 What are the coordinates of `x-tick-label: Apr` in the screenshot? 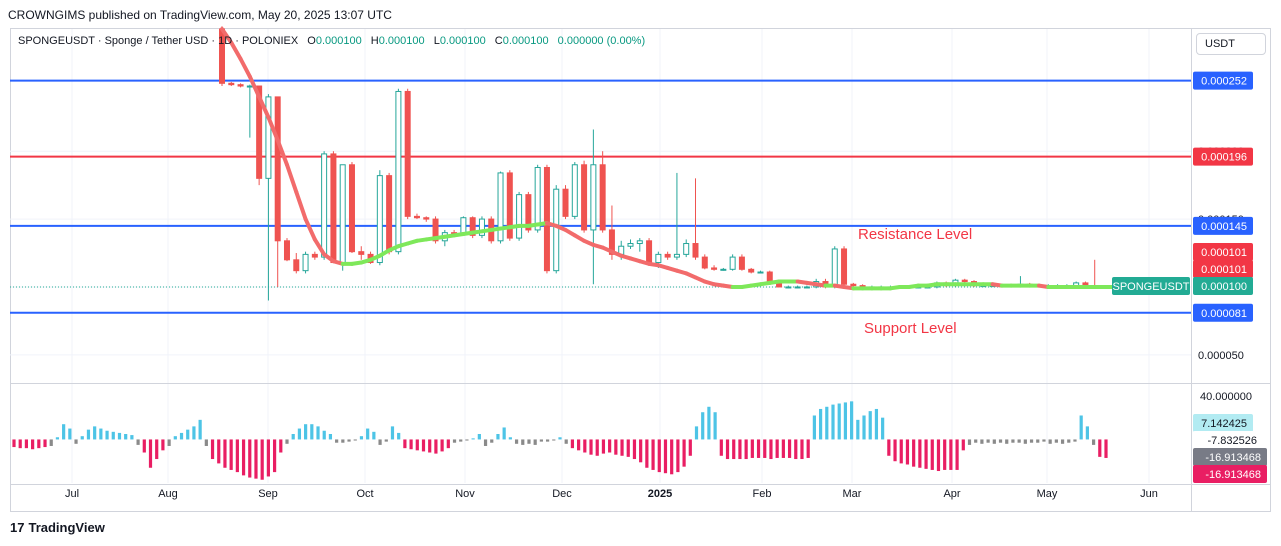 It's located at (951, 494).